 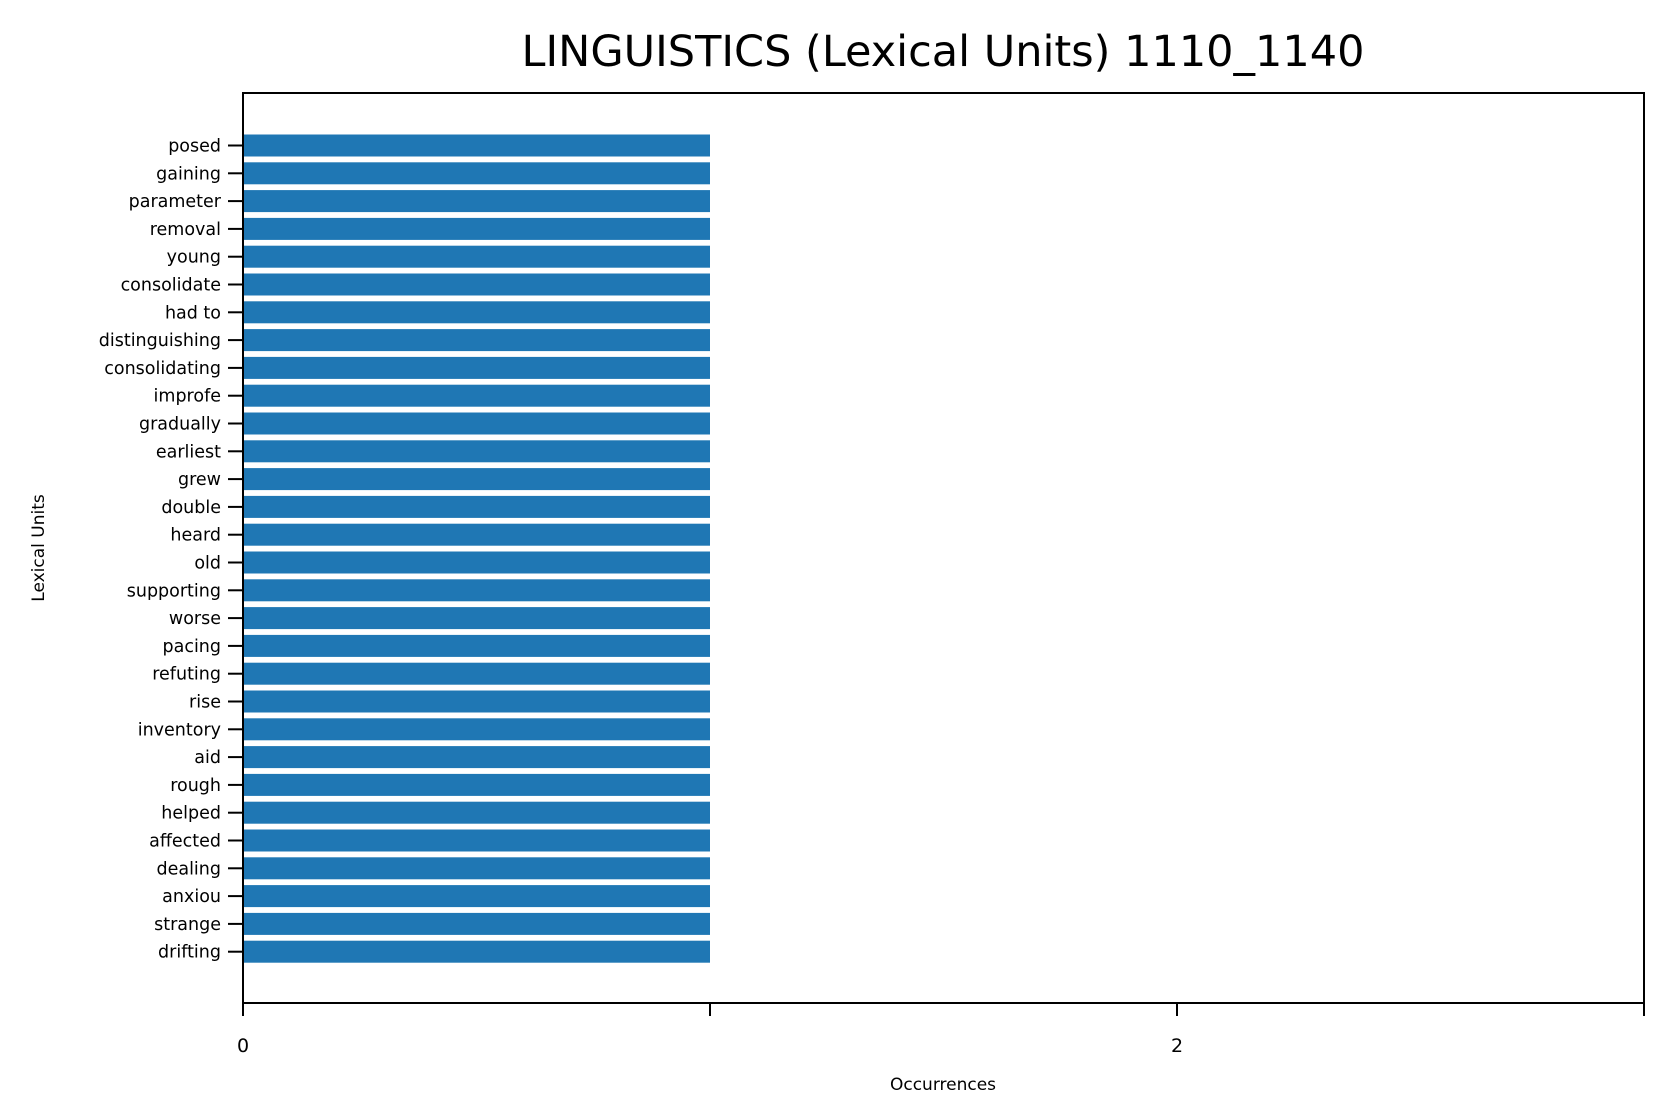 I want to click on y-tick-label: anxiou, so click(x=191, y=897).